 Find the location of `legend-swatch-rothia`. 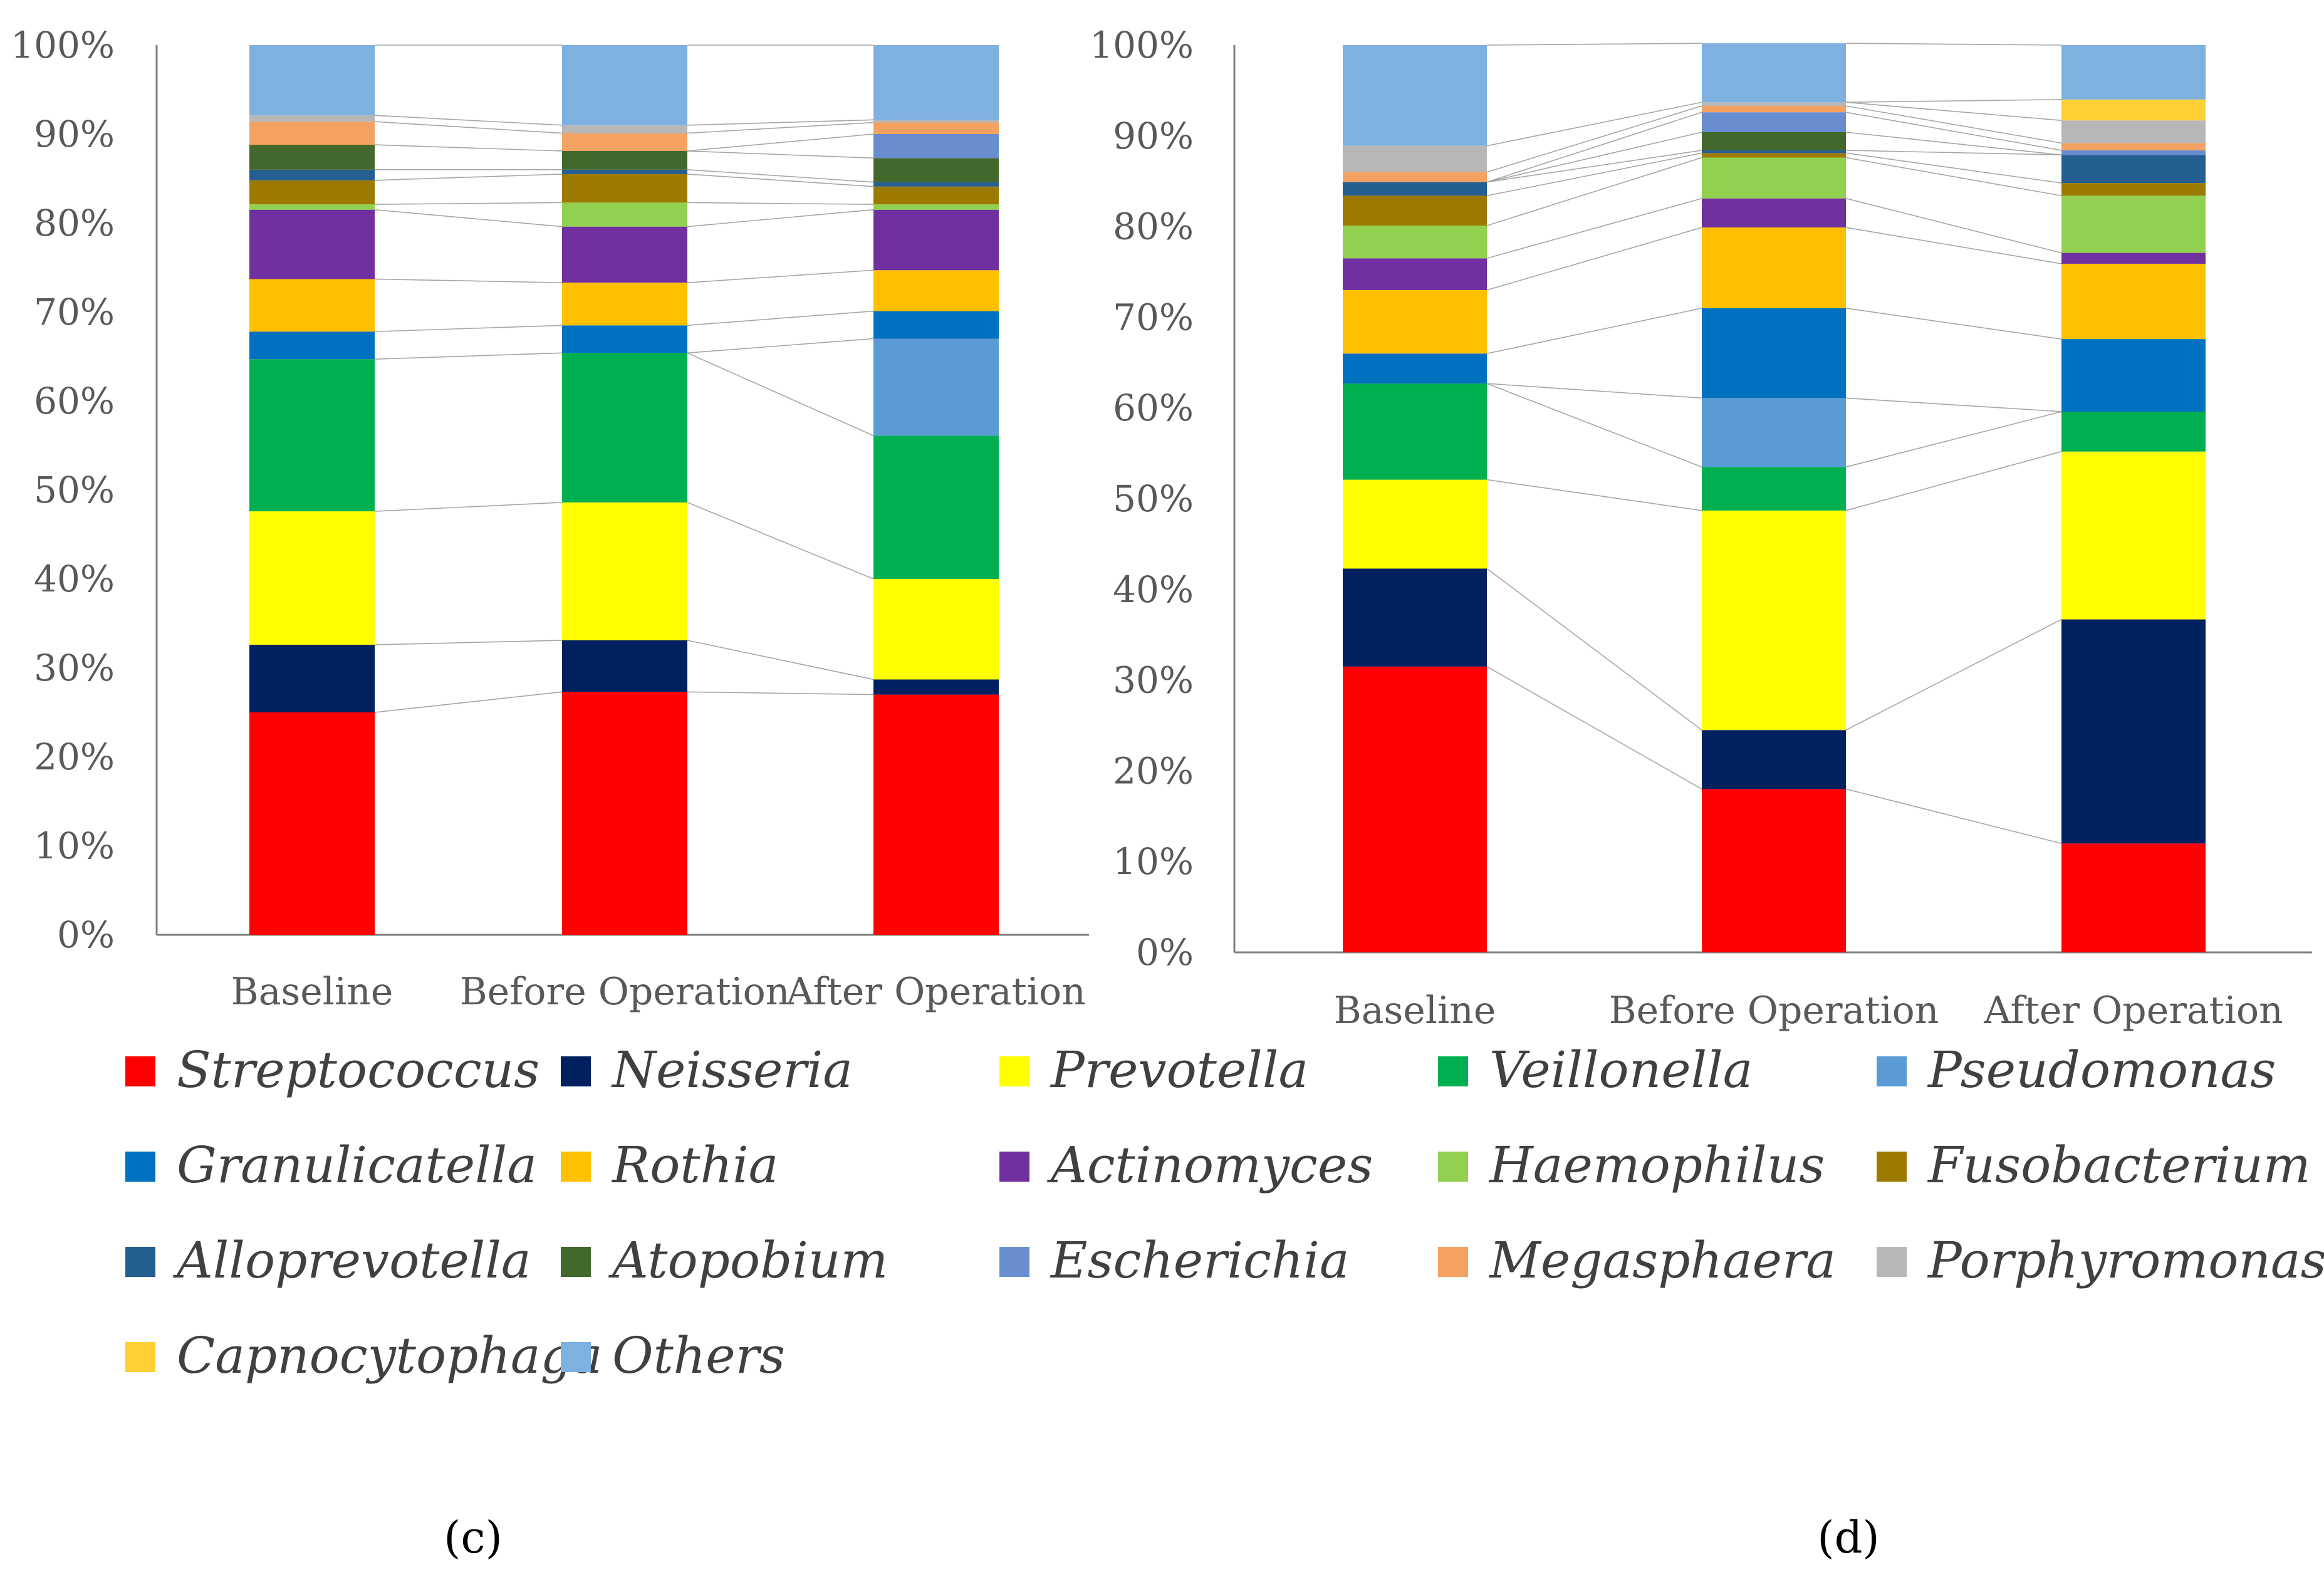

legend-swatch-rothia is located at coordinates (576, 1167).